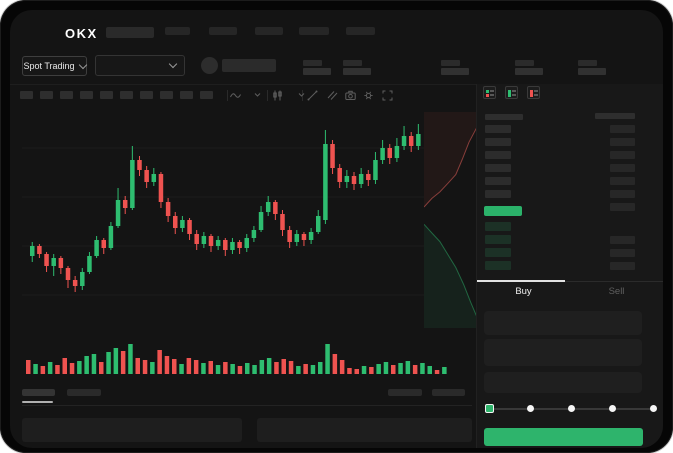 Image resolution: width=673 pixels, height=453 pixels. What do you see at coordinates (209, 65) in the screenshot?
I see `pair-logo-placeholder` at bounding box center [209, 65].